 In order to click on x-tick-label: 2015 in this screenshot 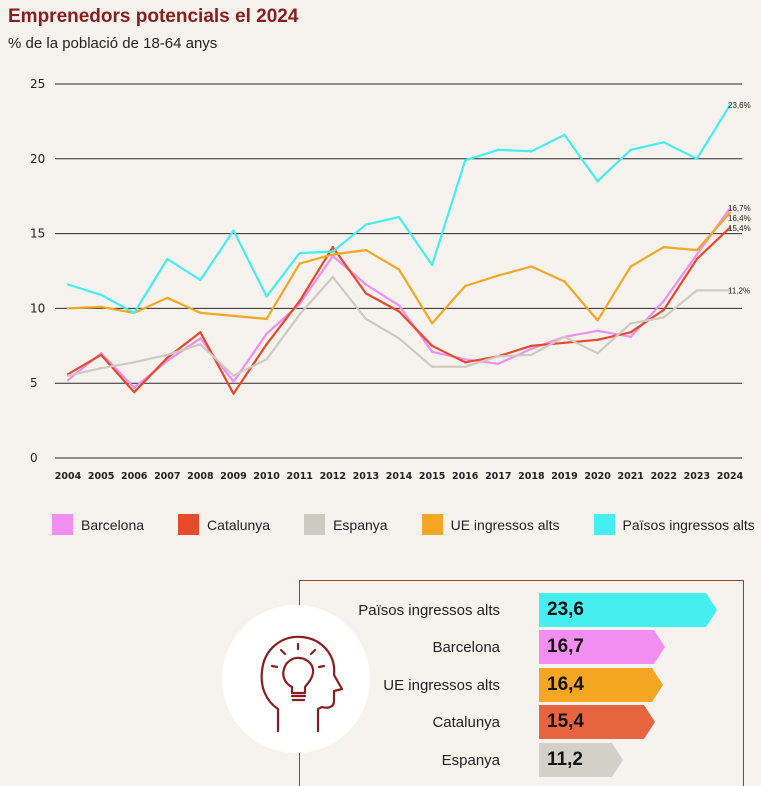, I will do `click(432, 476)`.